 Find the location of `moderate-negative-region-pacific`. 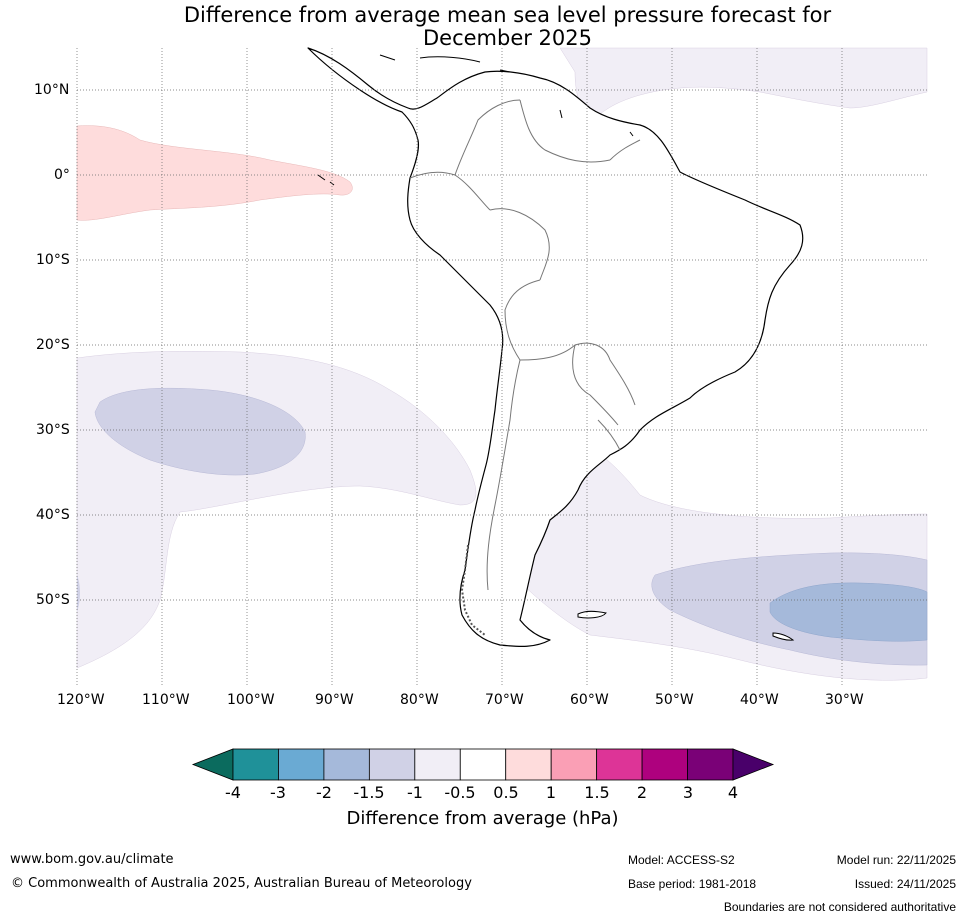

moderate-negative-region-pacific is located at coordinates (200, 431).